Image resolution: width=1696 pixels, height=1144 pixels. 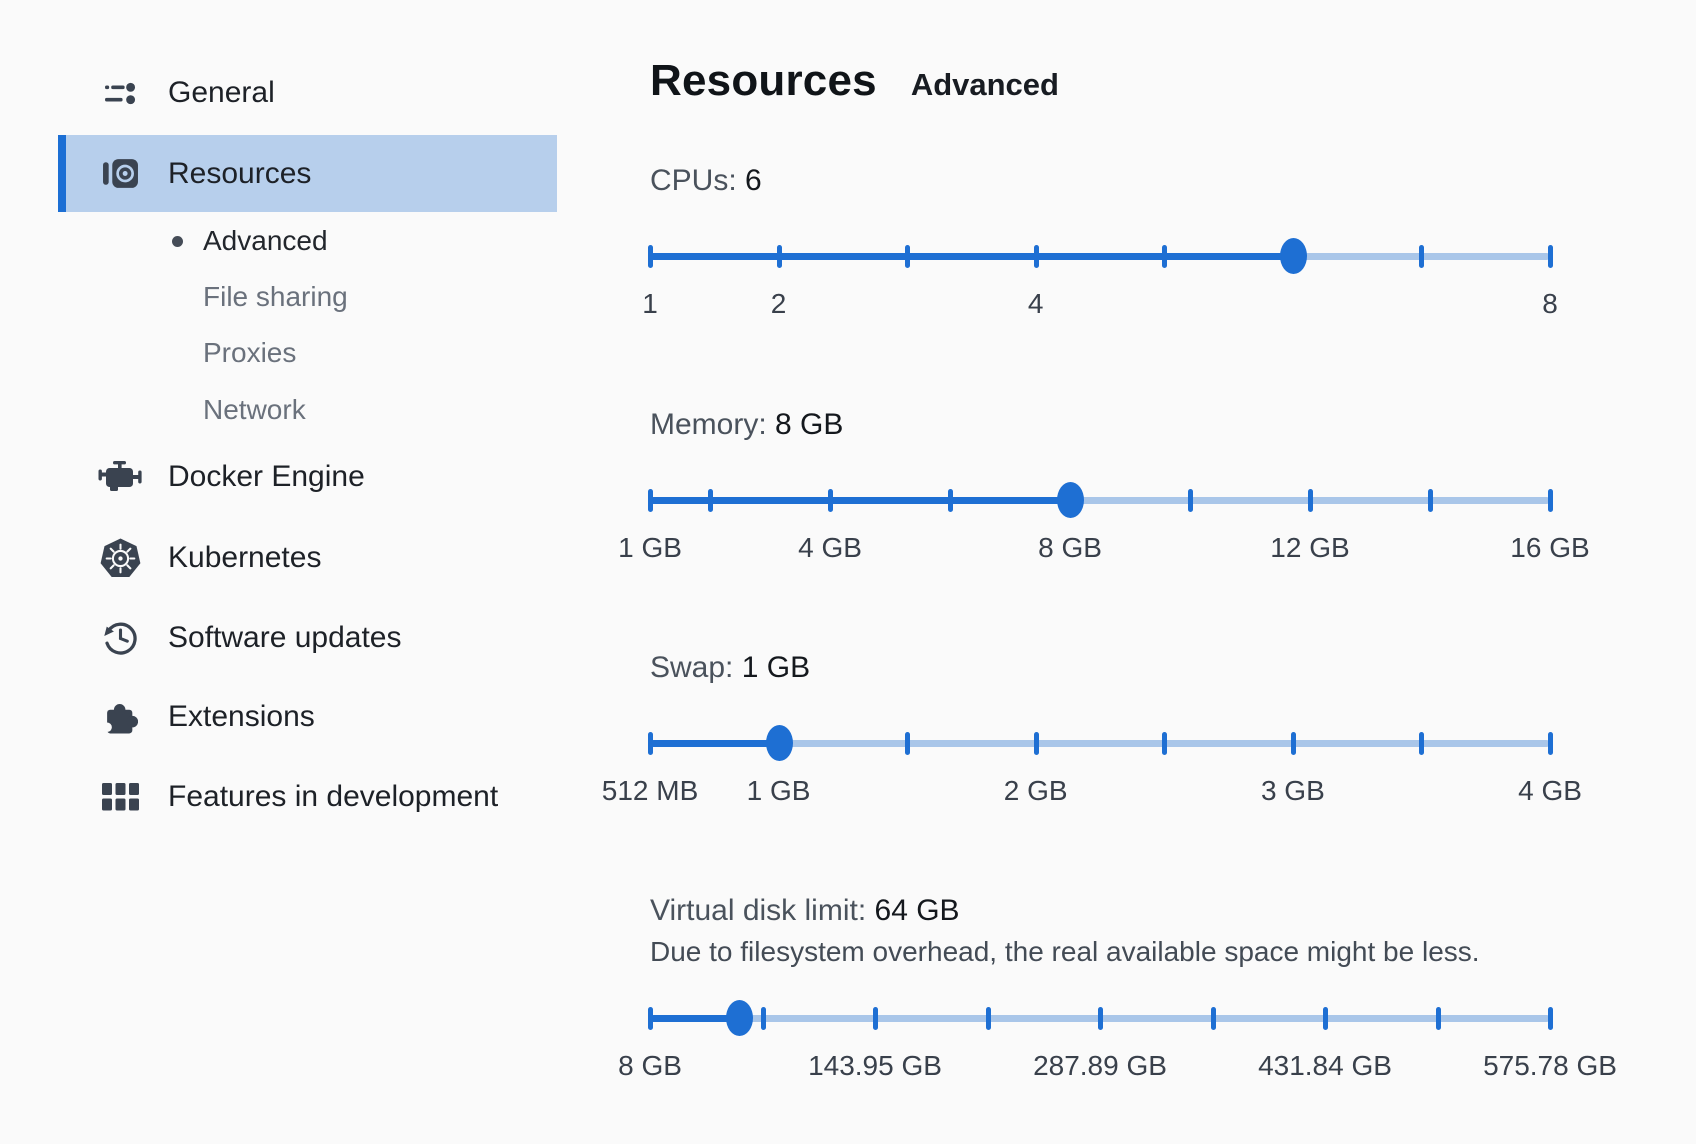 What do you see at coordinates (984, 84) in the screenshot?
I see `page-subtitle: Advanced` at bounding box center [984, 84].